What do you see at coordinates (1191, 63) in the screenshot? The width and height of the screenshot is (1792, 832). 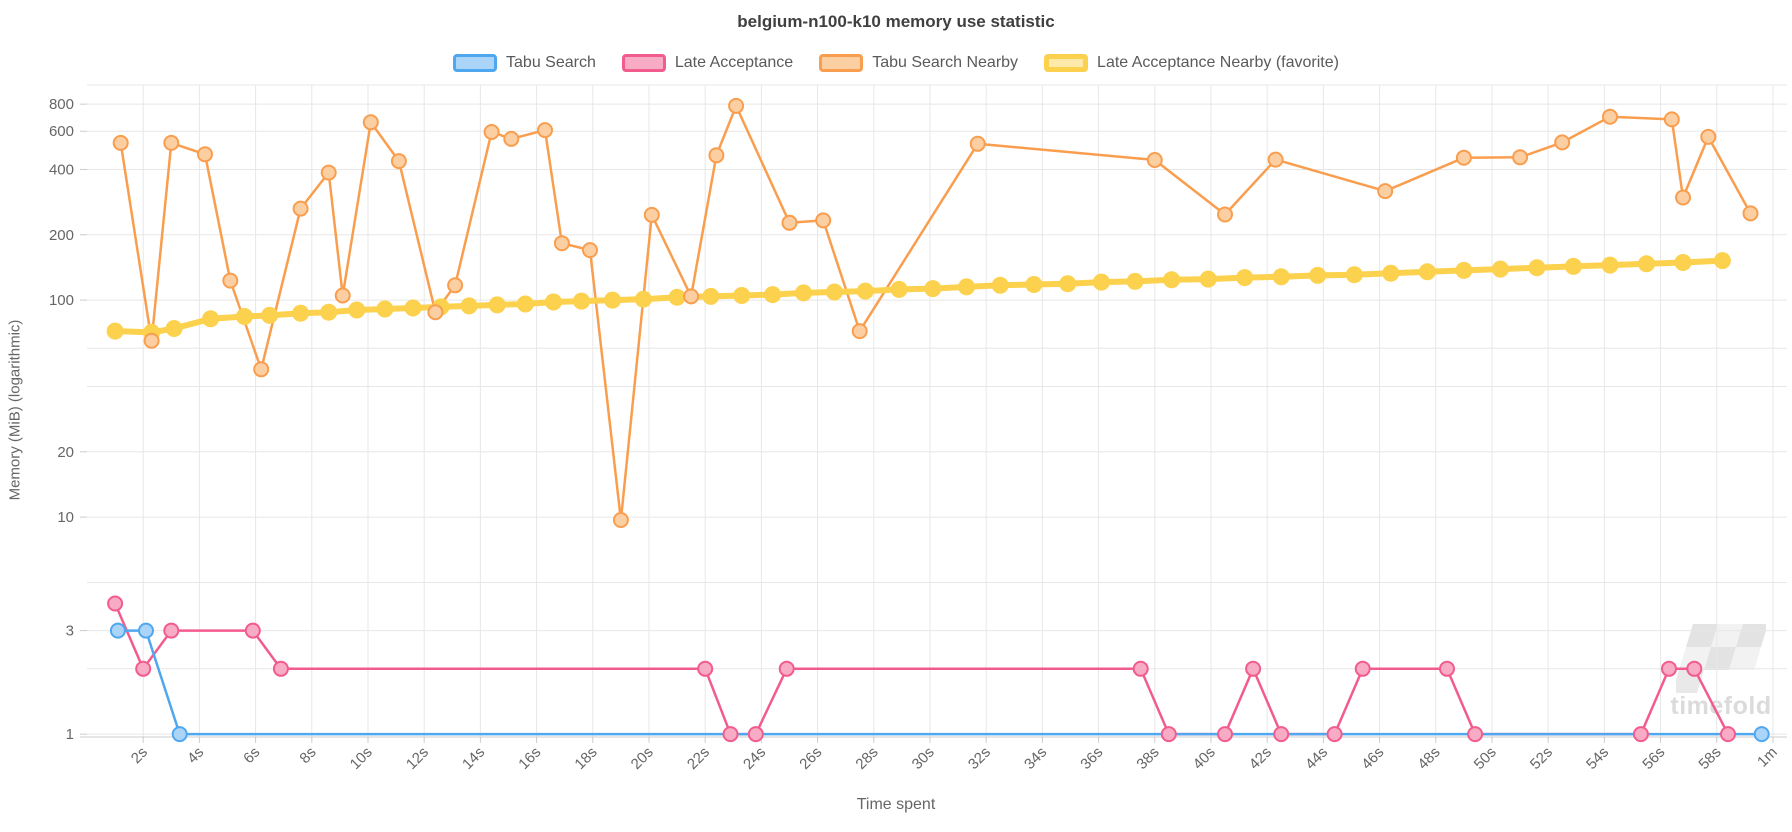 I see `legend-item-late-acceptance-nearby-favorite: Late Acceptance Nearby (favorite)` at bounding box center [1191, 63].